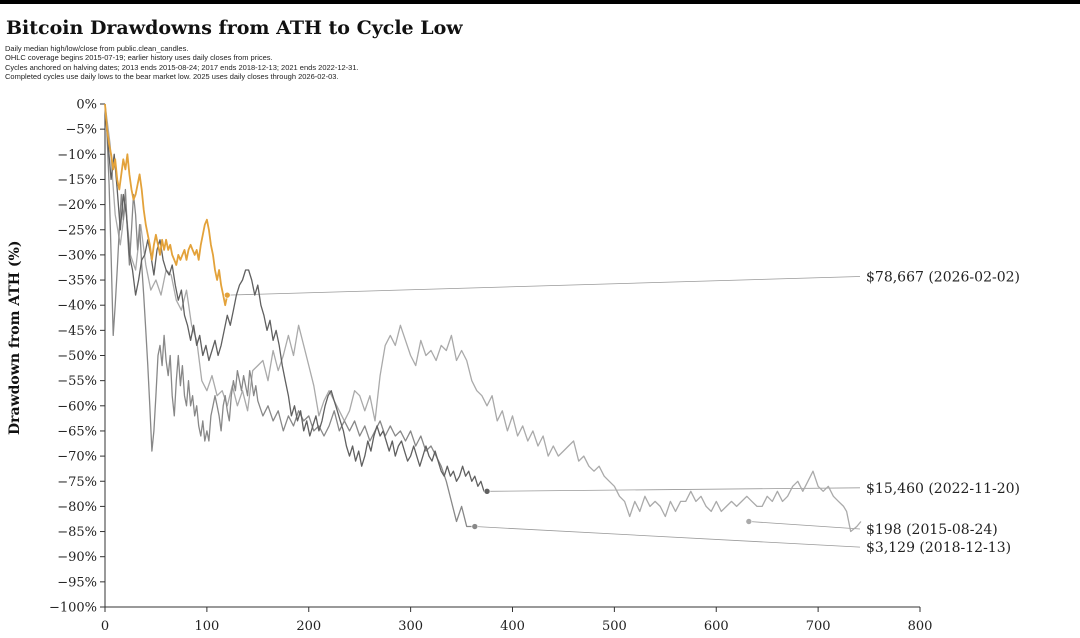  What do you see at coordinates (77, 582) in the screenshot?
I see `y-tick-label: −95%` at bounding box center [77, 582].